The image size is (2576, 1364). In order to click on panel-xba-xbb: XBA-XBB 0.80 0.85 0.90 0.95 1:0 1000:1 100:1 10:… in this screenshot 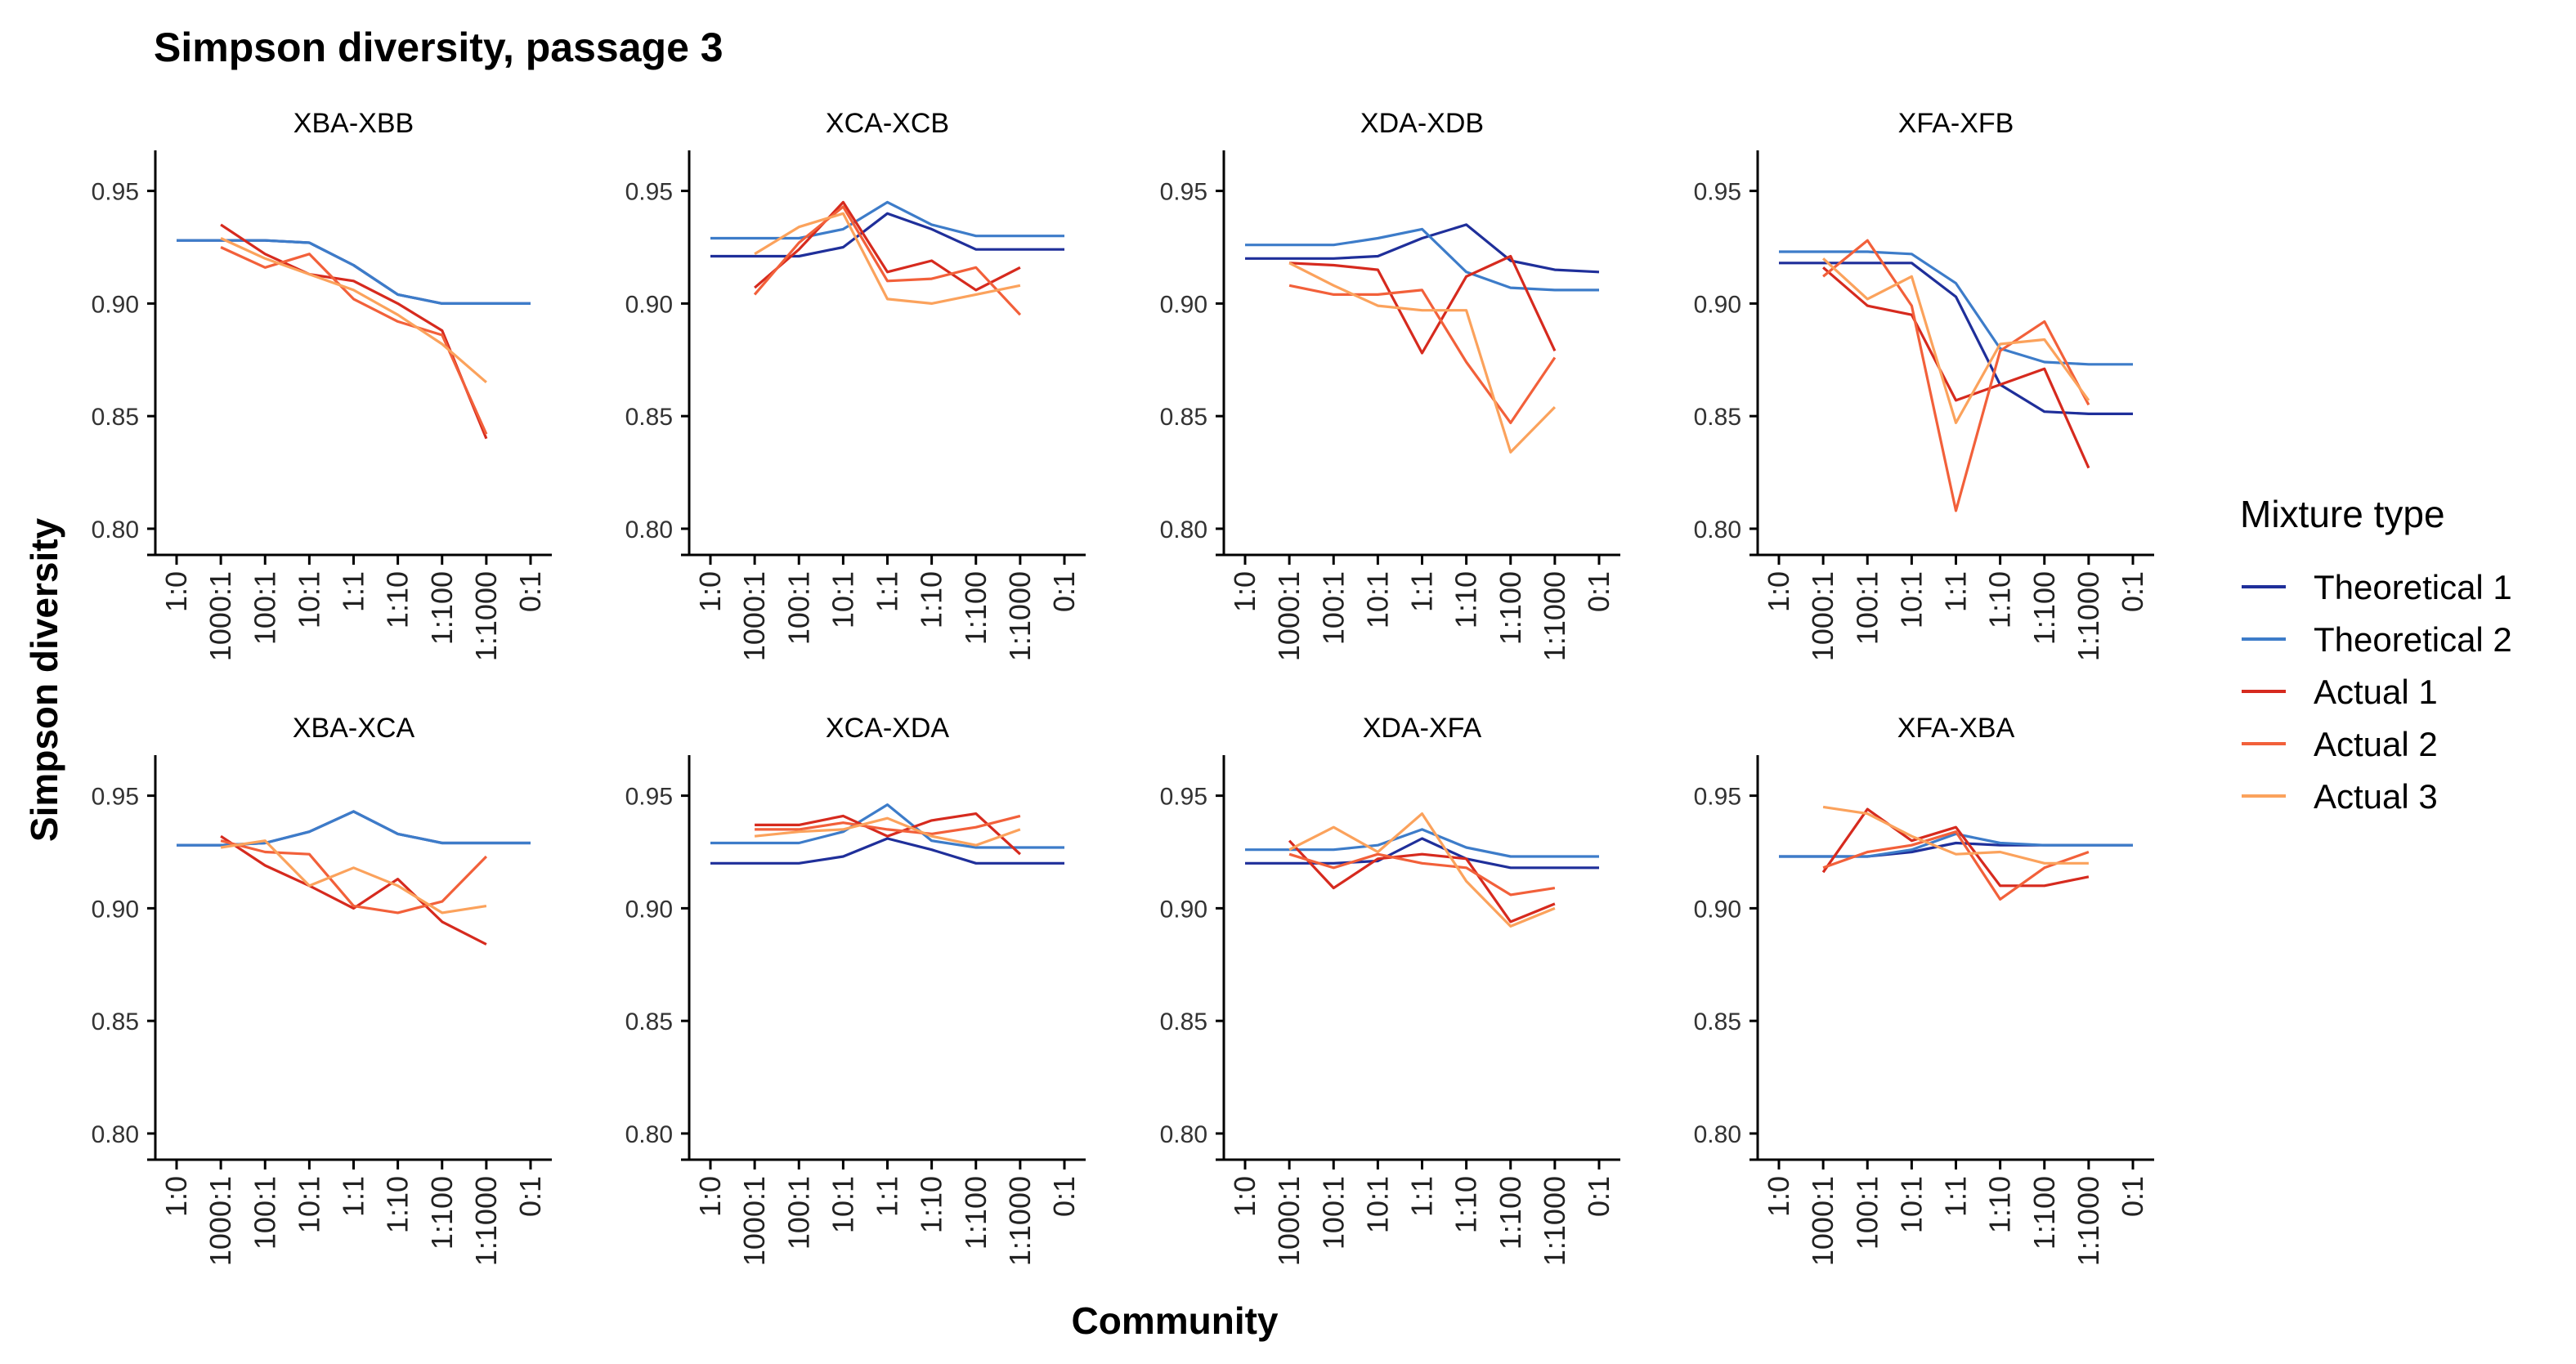, I will do `click(322, 384)`.